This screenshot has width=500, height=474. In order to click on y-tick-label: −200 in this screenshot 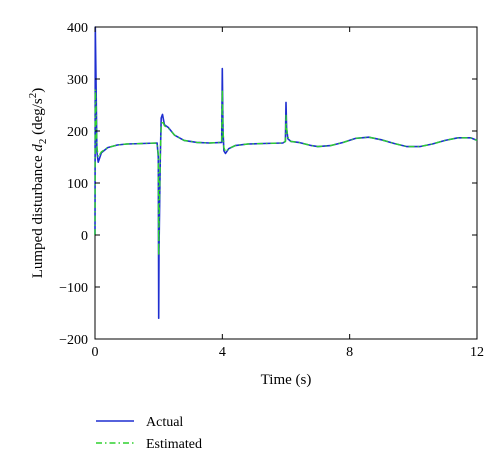, I will do `click(73, 340)`.